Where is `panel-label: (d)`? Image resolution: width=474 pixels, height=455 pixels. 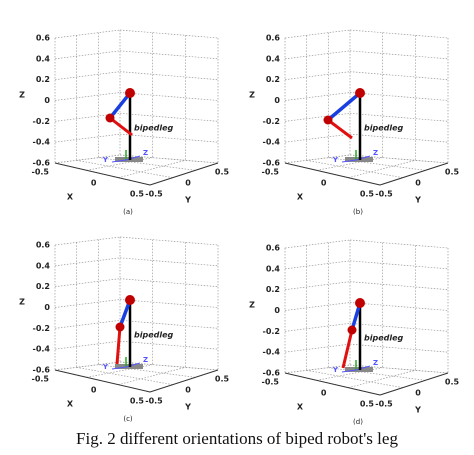 panel-label: (d) is located at coordinates (358, 422).